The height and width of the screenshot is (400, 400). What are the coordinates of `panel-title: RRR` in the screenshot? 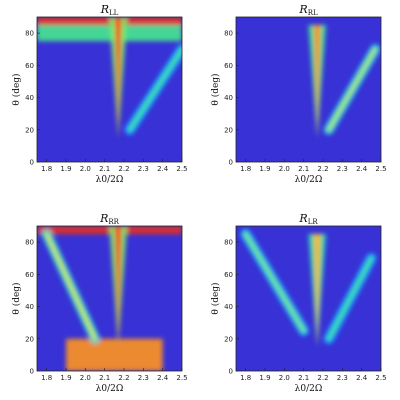 It's located at (109, 219).